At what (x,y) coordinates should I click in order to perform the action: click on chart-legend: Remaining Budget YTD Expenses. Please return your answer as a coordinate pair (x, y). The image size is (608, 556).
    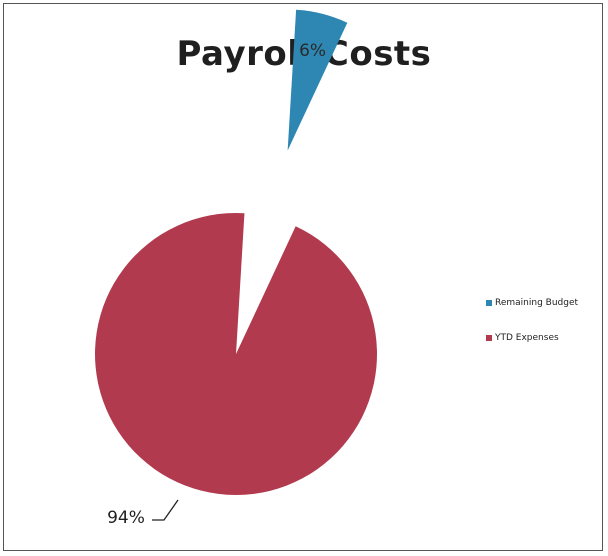
    Looking at the image, I should click on (532, 331).